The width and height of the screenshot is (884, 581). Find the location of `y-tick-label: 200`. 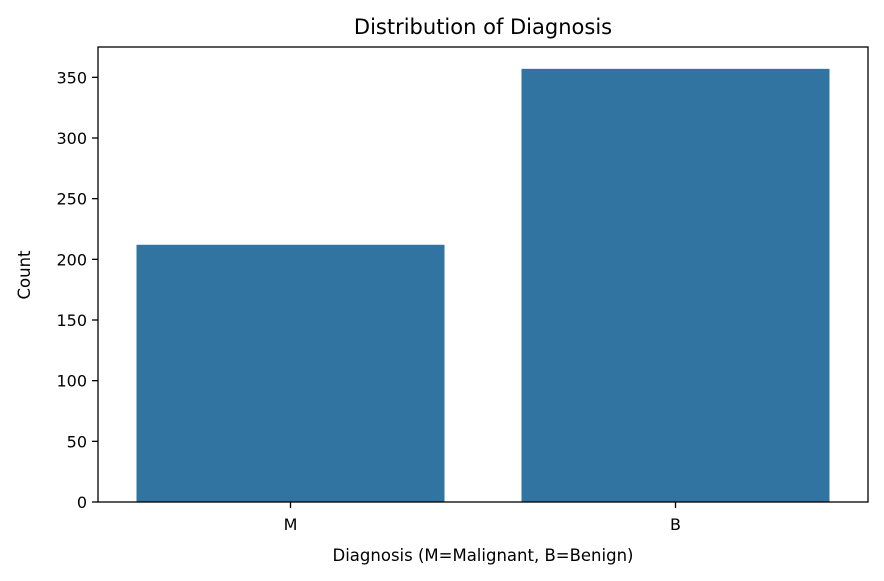

y-tick-label: 200 is located at coordinates (71, 259).